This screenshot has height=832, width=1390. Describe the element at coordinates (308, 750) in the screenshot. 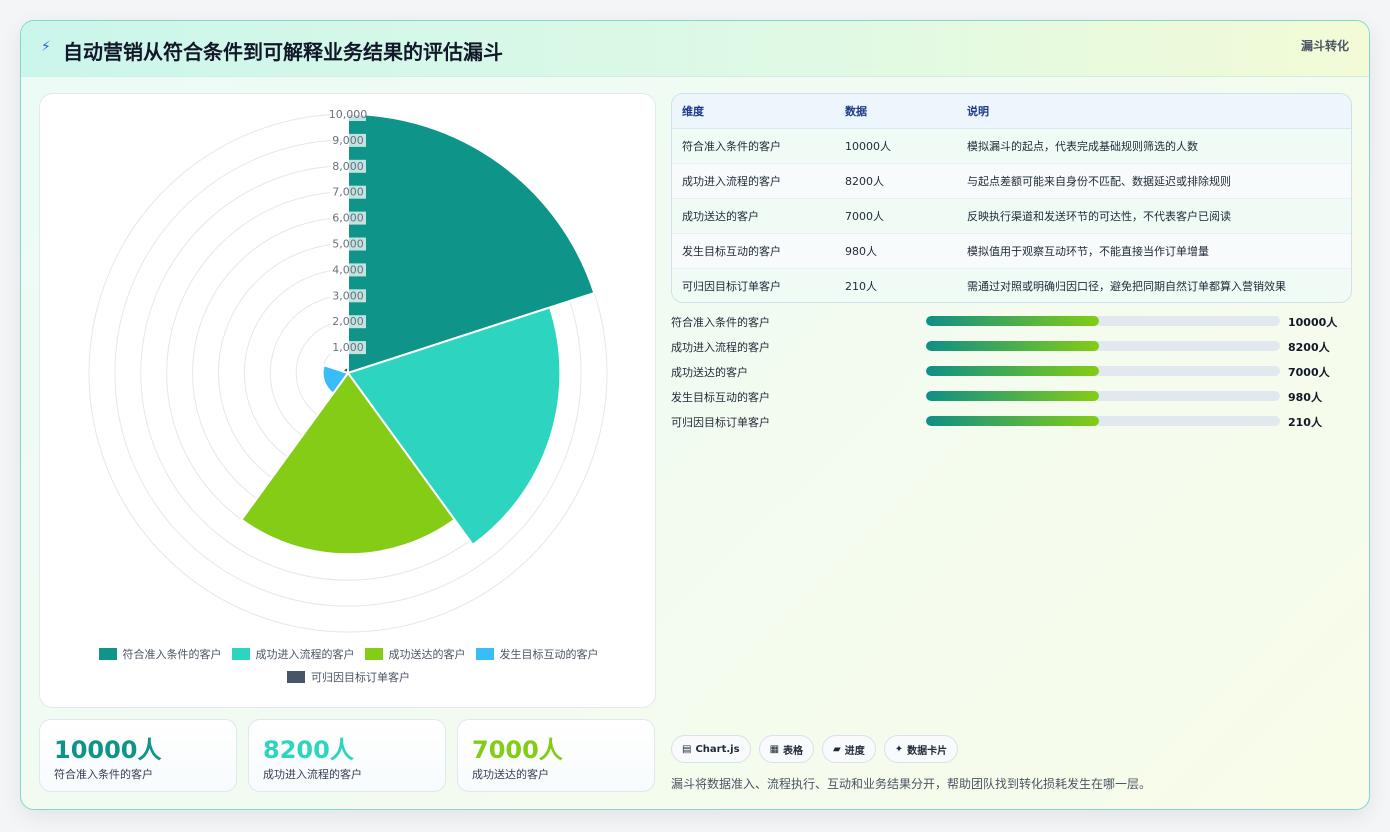

I see `kpi-value: 8200人` at that location.